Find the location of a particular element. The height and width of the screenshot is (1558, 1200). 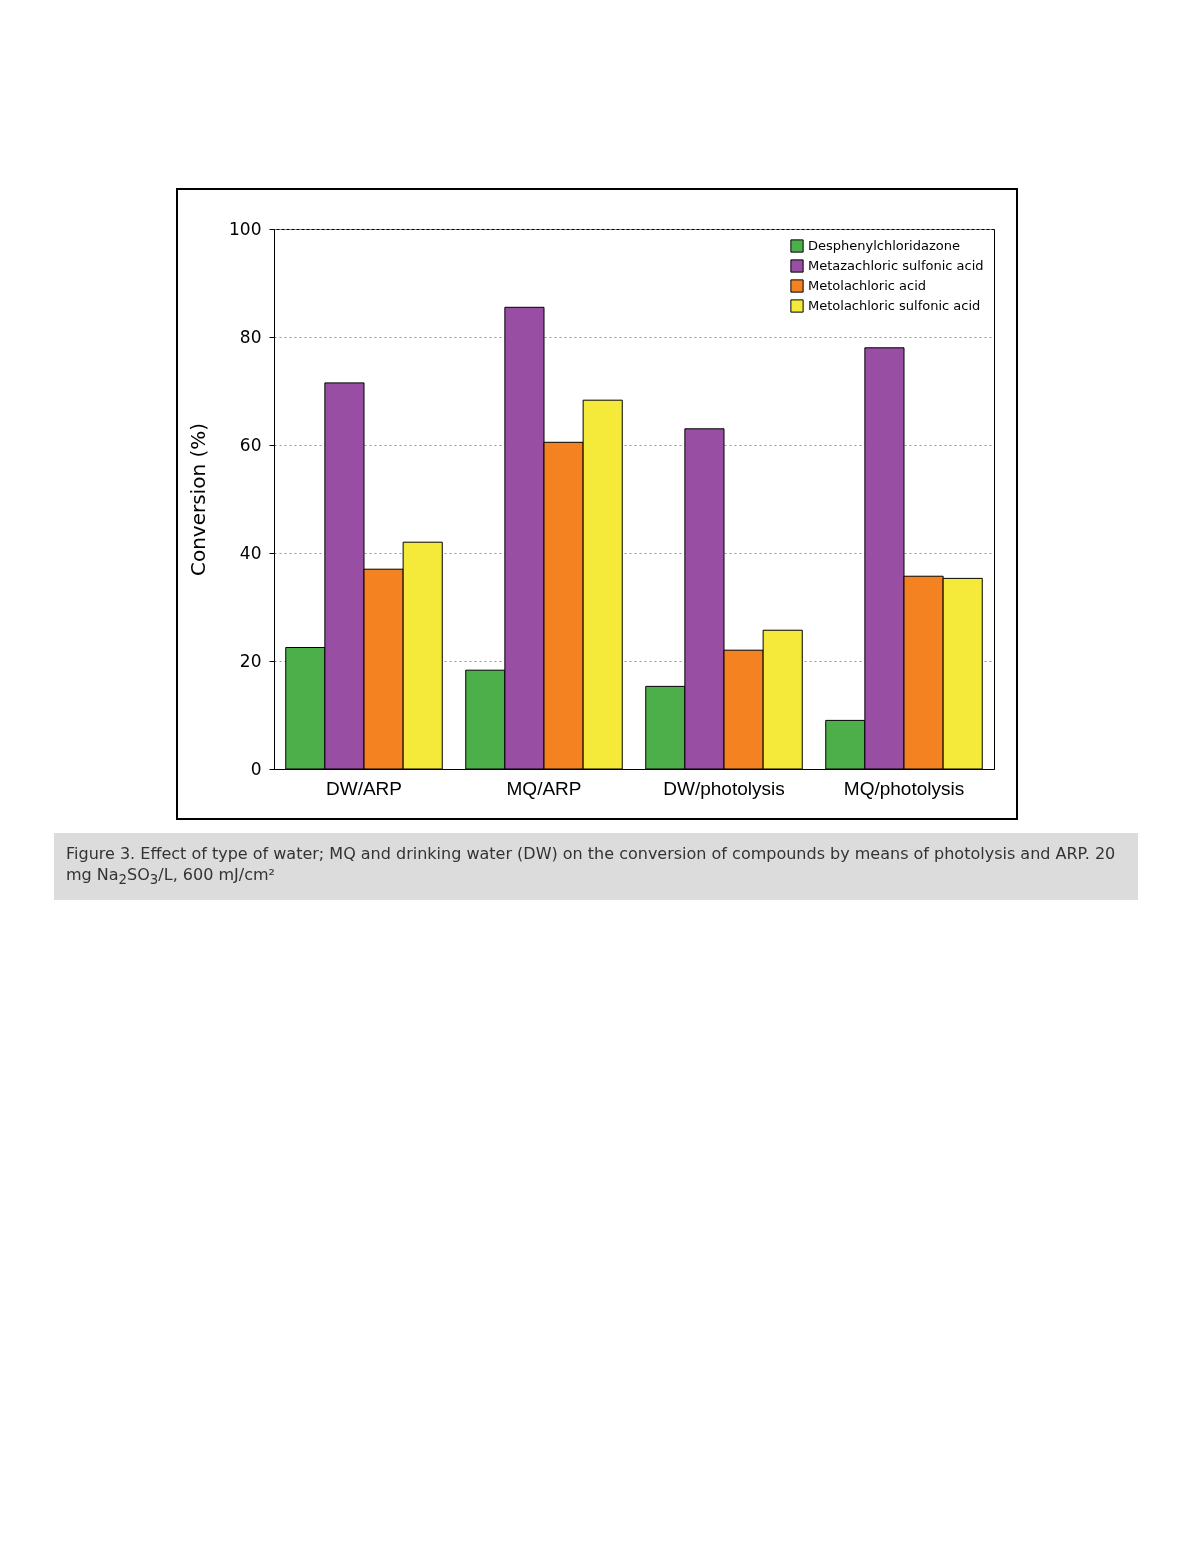

x-tick-label: DW/photolysis is located at coordinates (724, 788).